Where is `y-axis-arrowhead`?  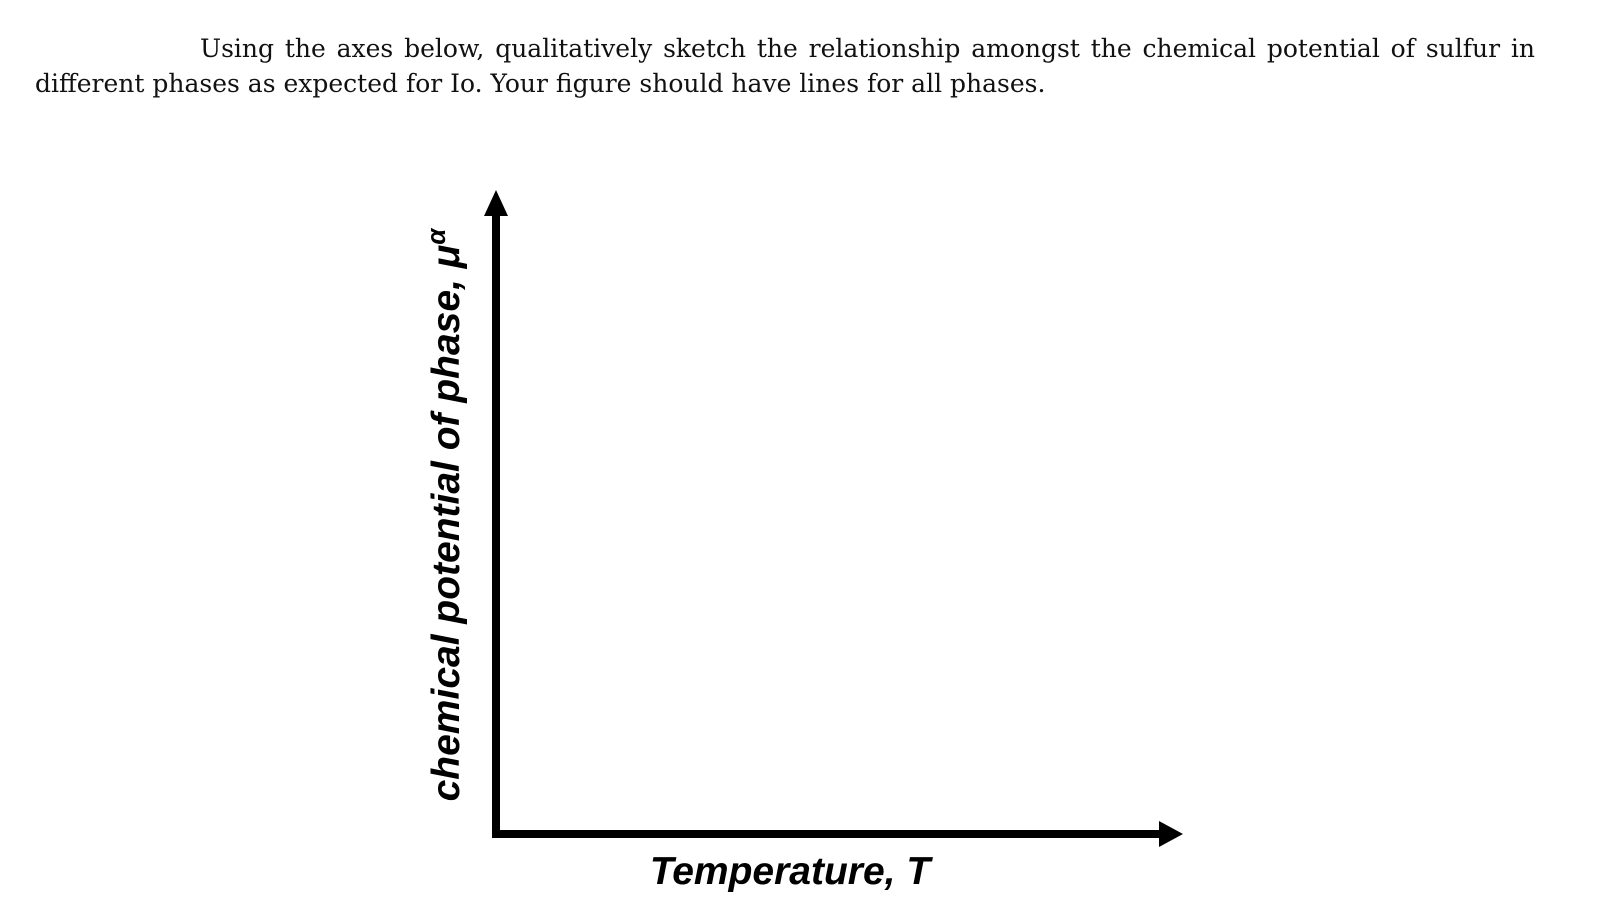 y-axis-arrowhead is located at coordinates (496, 203).